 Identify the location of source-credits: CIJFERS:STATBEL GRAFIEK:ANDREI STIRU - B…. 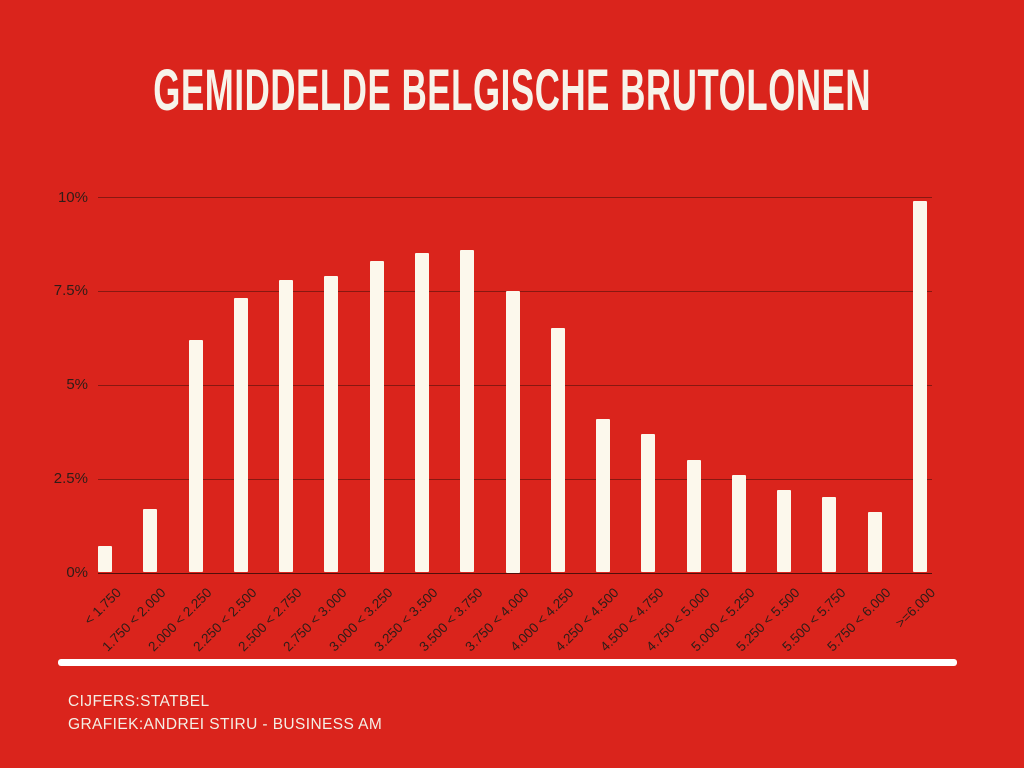
(225, 713).